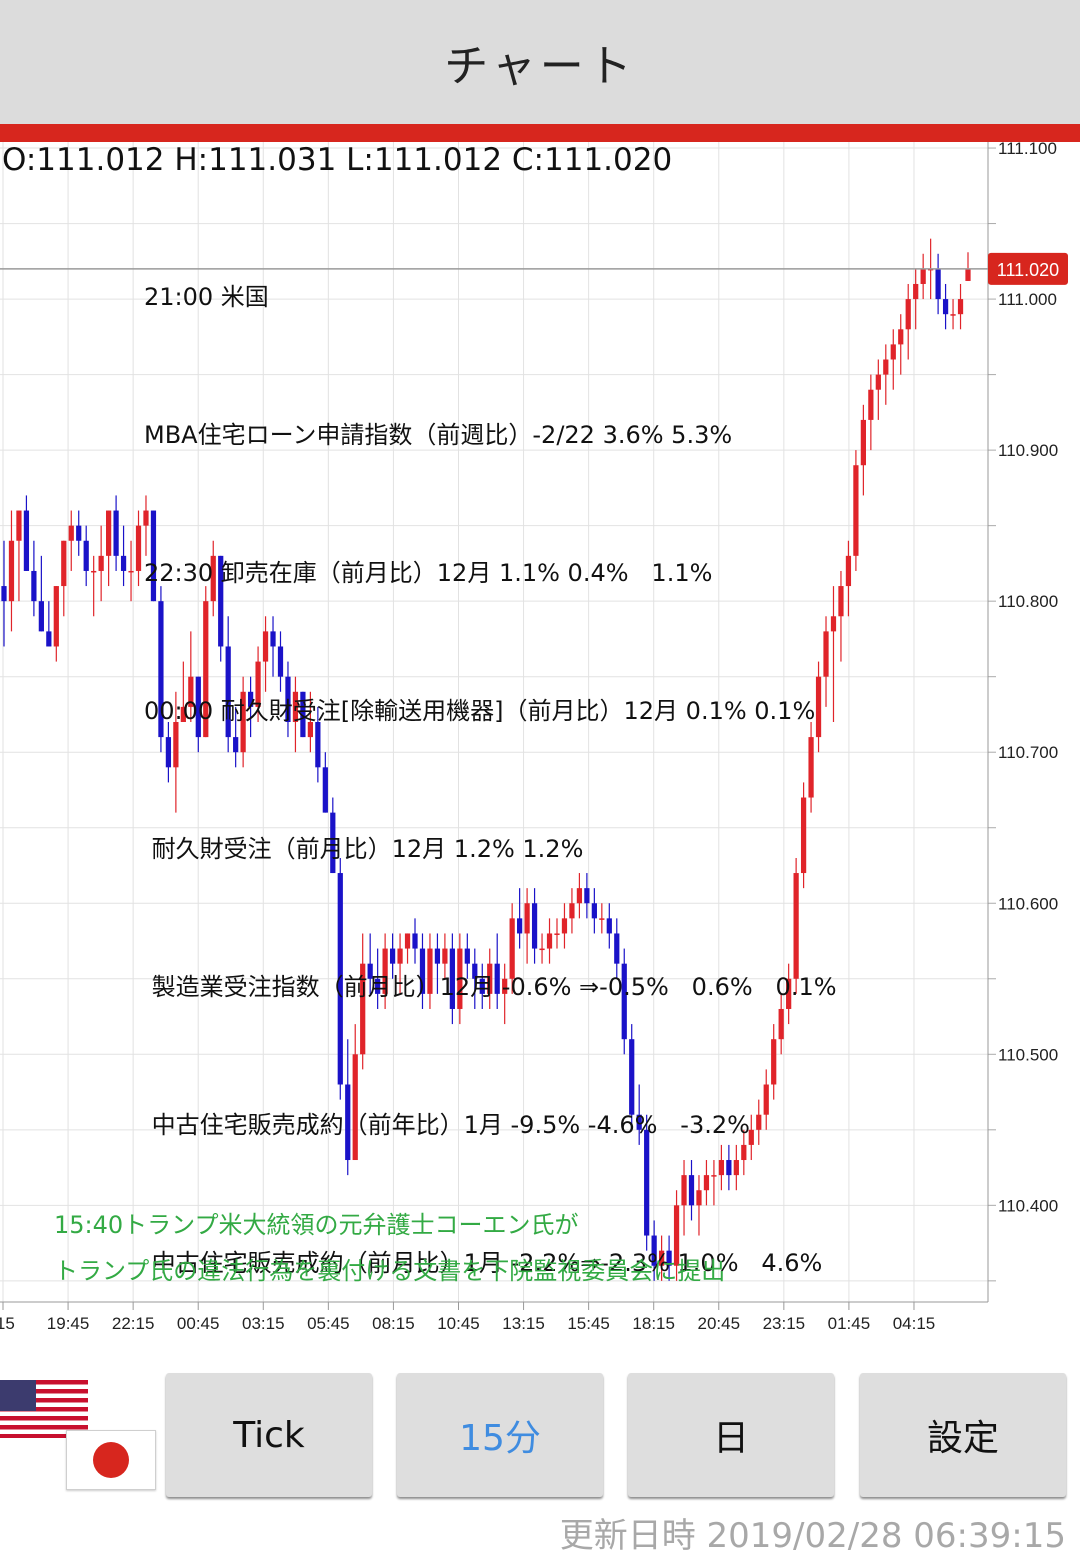 Image resolution: width=1080 pixels, height=1557 pixels. What do you see at coordinates (500, 1435) in the screenshot?
I see `15min-button: 15分` at bounding box center [500, 1435].